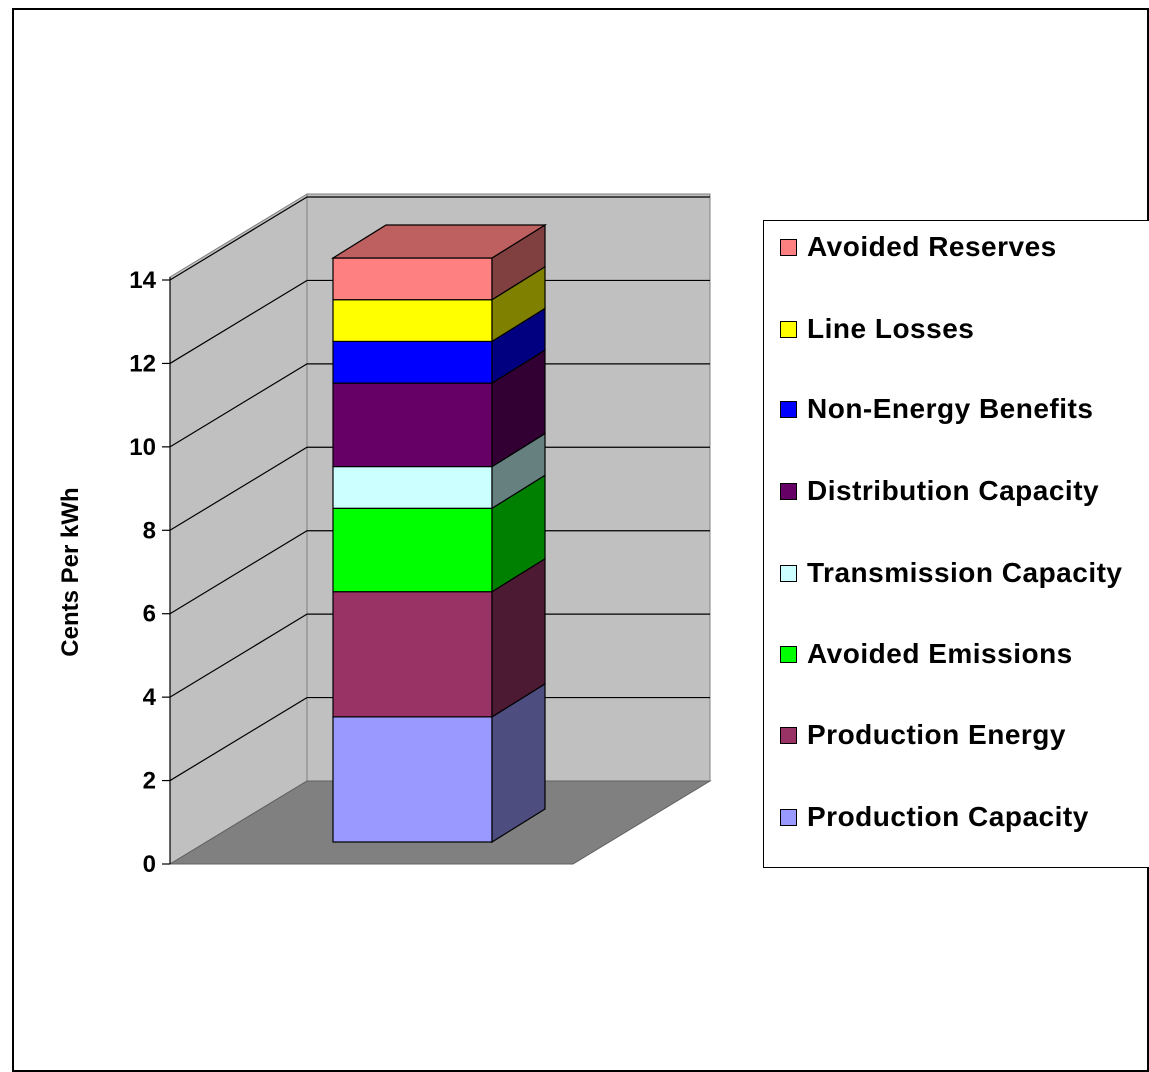 The image size is (1149, 1072). What do you see at coordinates (936, 734) in the screenshot?
I see `legend-label: Production Energy` at bounding box center [936, 734].